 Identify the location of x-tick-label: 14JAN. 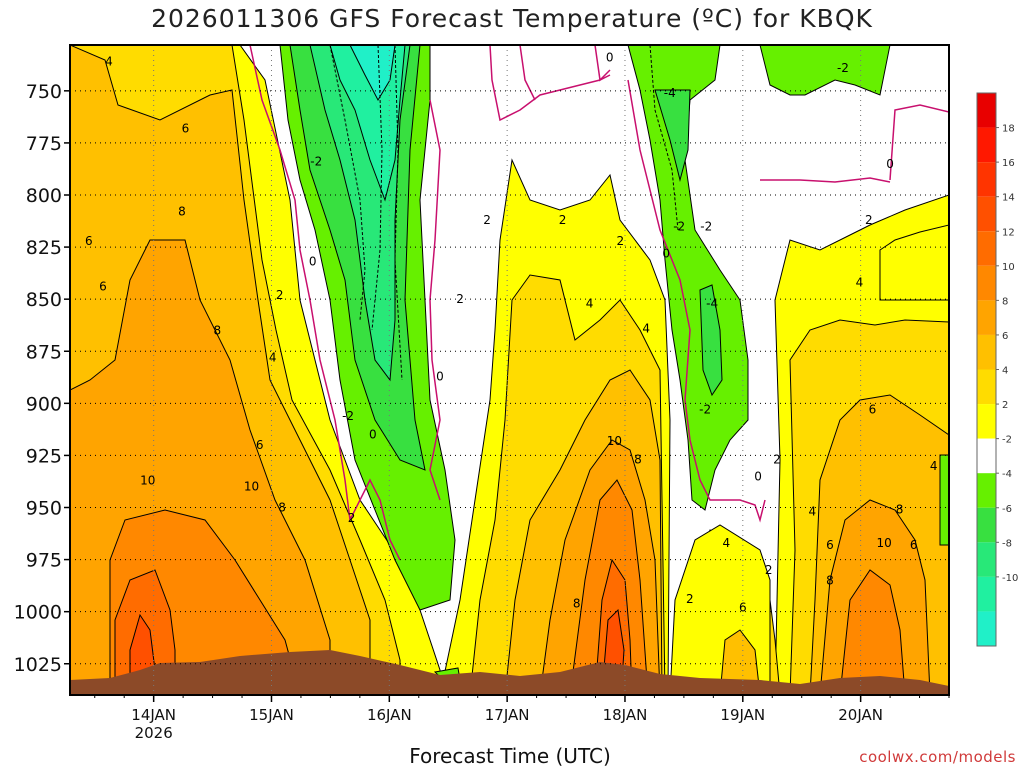
(153, 715).